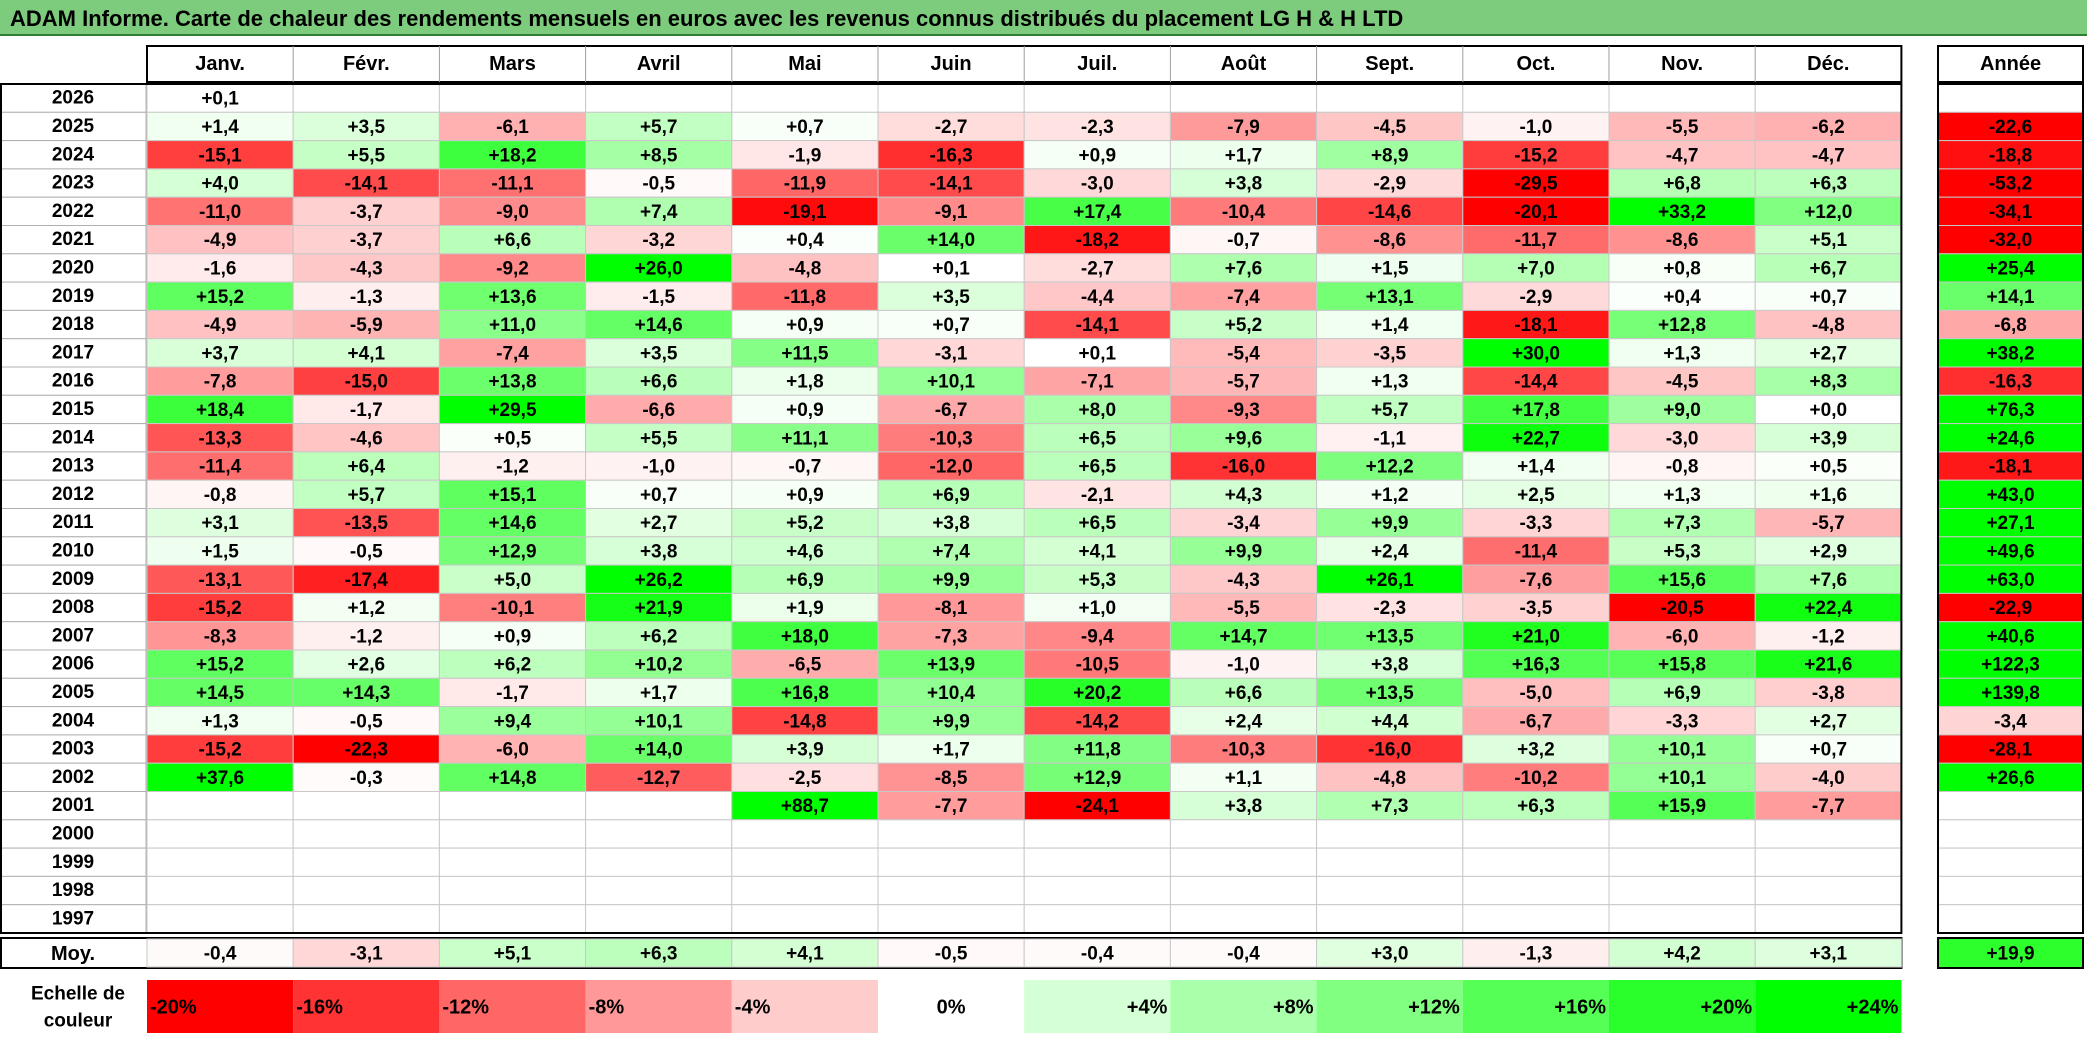 The width and height of the screenshot is (2087, 1037). Describe the element at coordinates (805, 155) in the screenshot. I see `heat-cell-value: -1,9` at that location.